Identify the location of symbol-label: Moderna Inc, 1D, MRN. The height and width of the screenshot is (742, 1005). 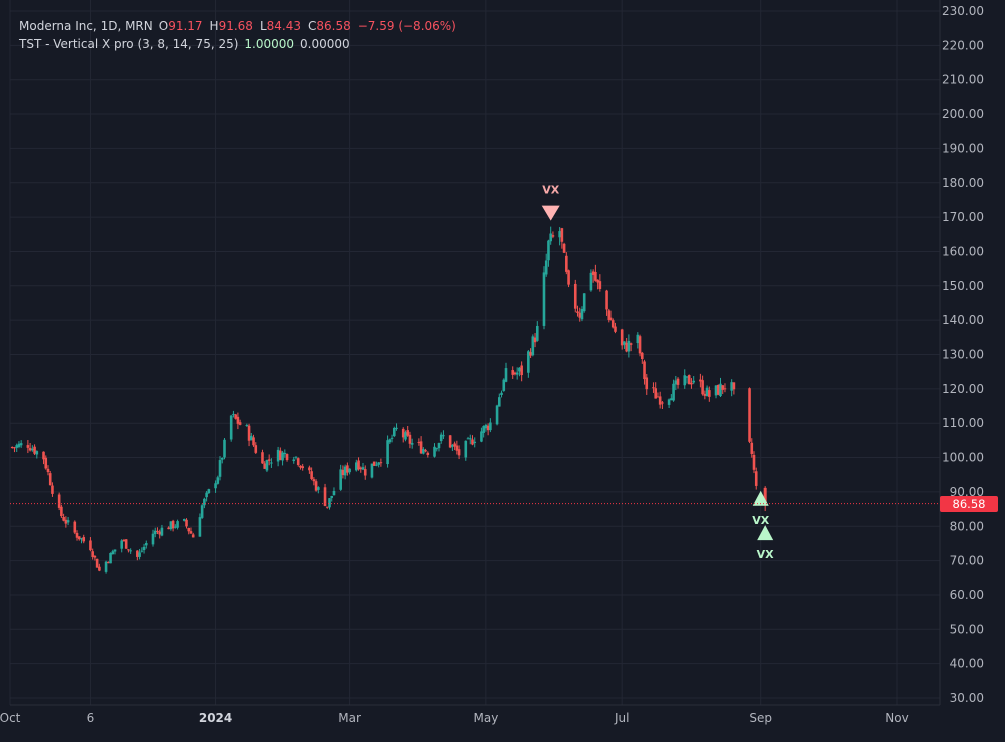
(86, 26).